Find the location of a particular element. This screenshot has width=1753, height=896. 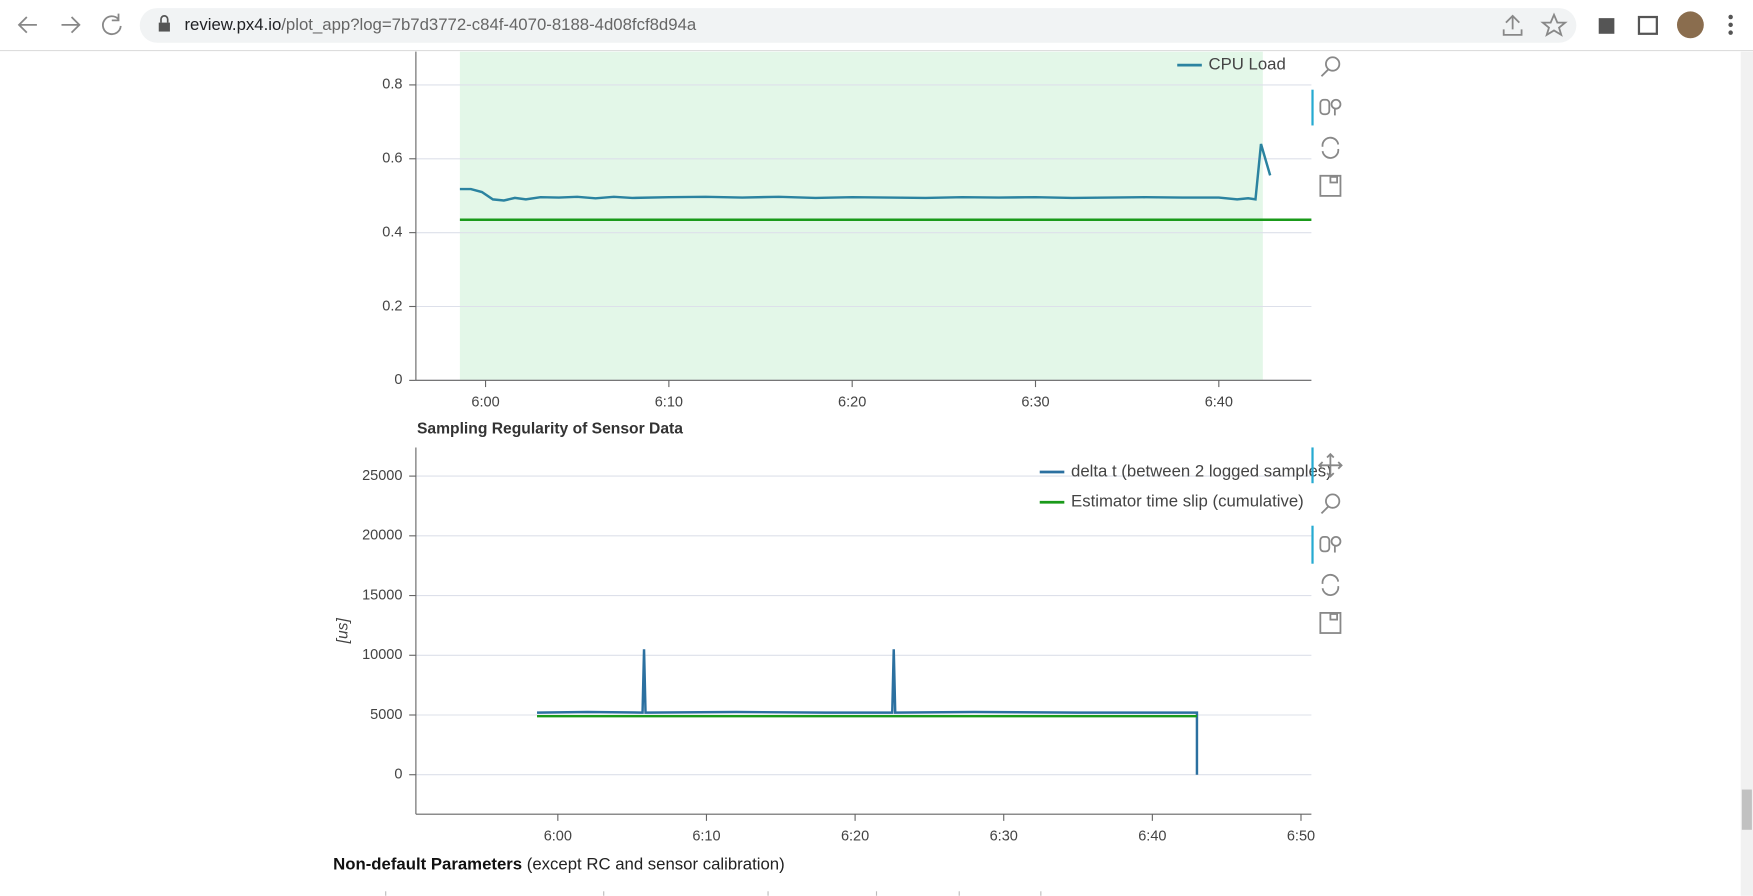

y-tick-label: 0.2 is located at coordinates (392, 306).